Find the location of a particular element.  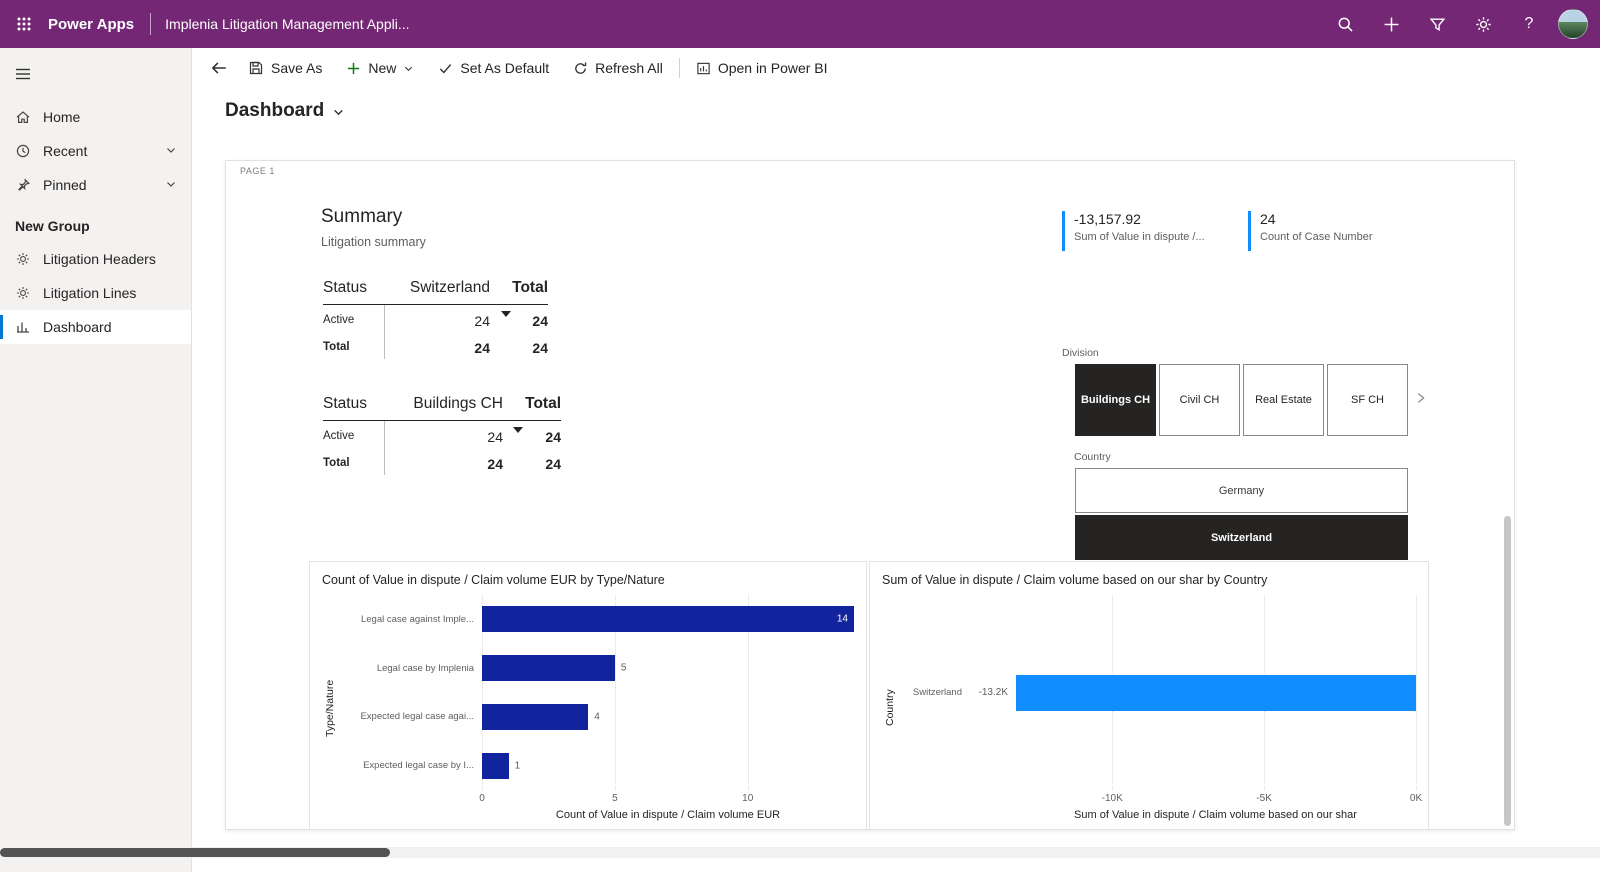

horizontal-scrollbar-track is located at coordinates (800, 852).